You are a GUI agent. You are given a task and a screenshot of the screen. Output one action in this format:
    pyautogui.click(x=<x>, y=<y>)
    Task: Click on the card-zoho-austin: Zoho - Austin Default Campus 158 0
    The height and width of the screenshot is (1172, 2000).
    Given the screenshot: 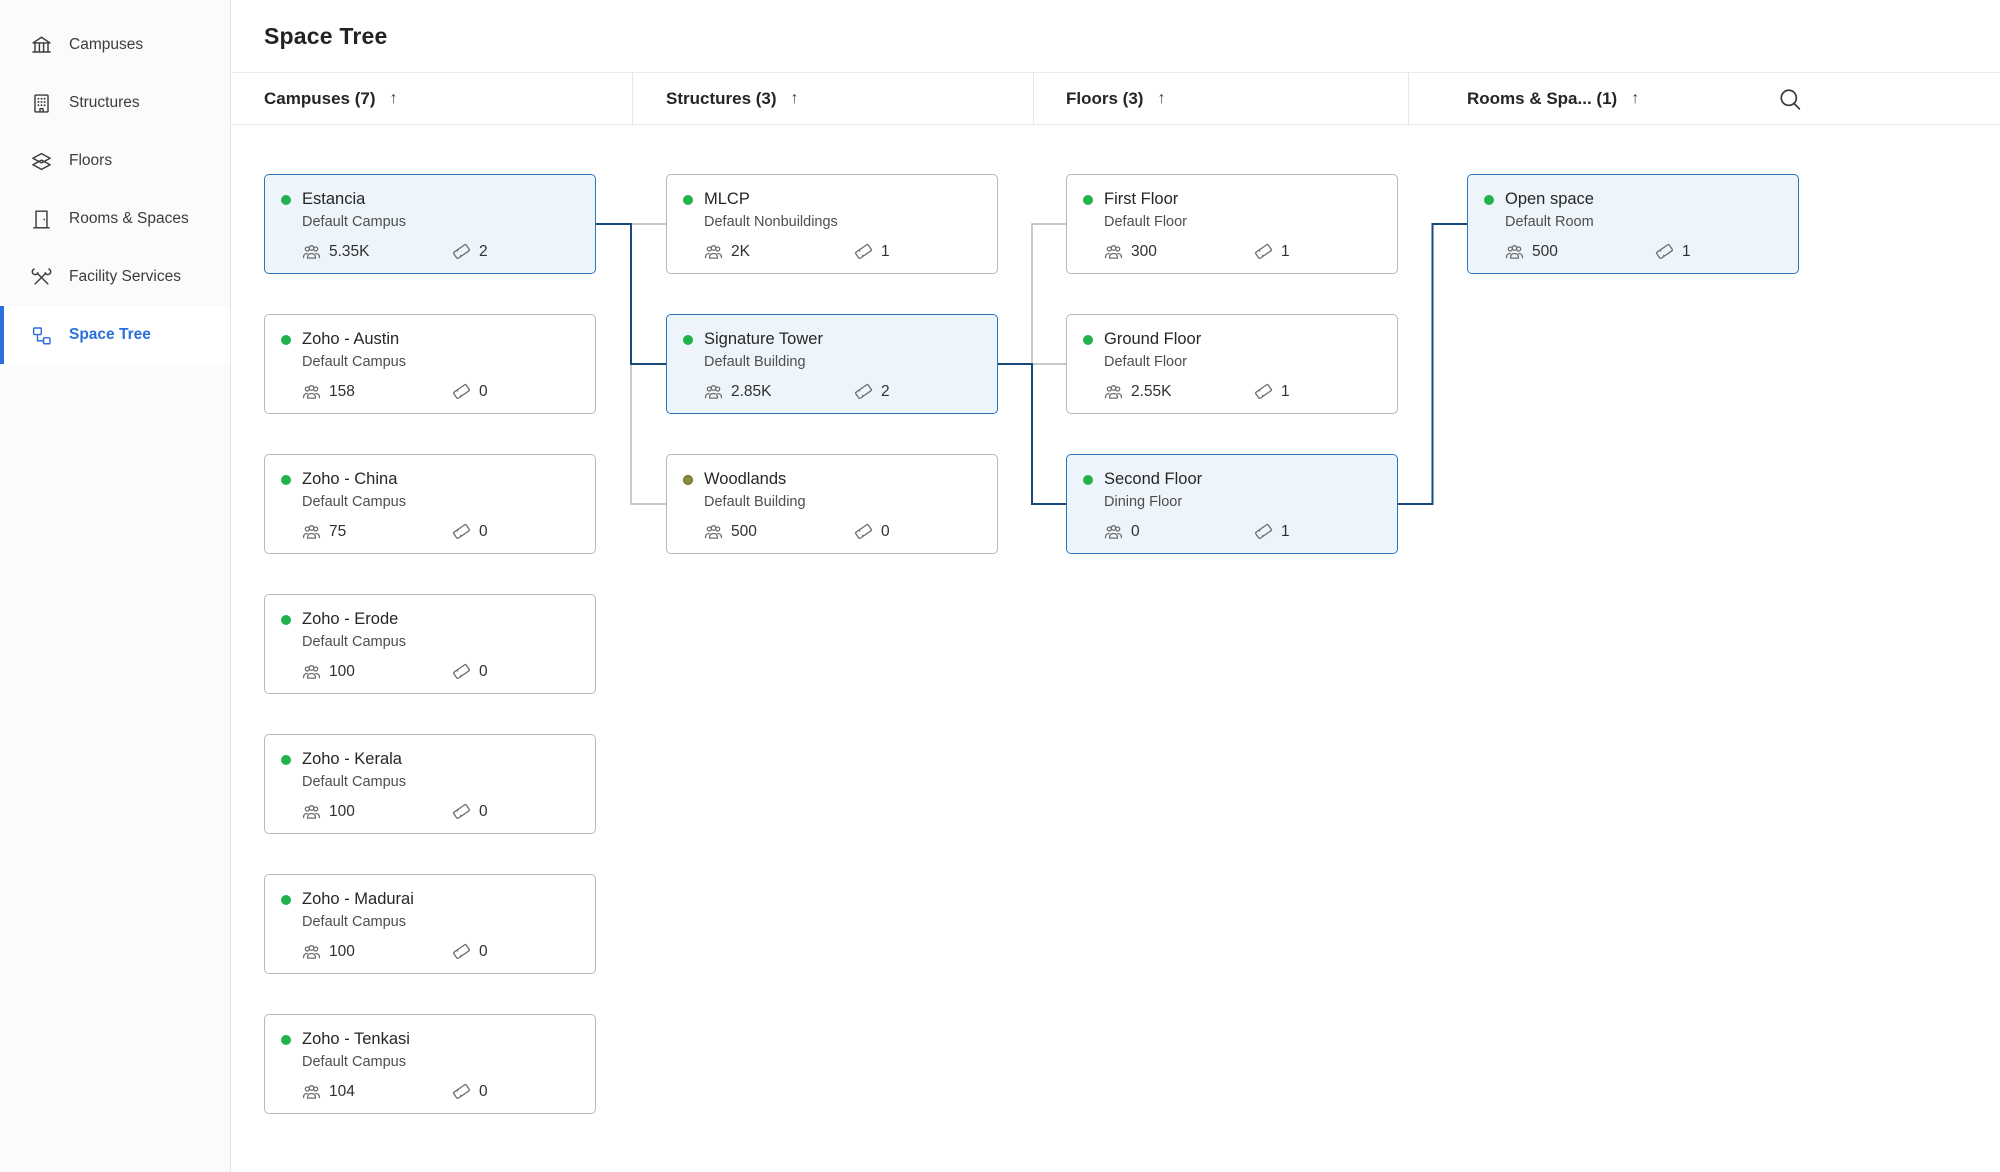 What is the action you would take?
    pyautogui.click(x=430, y=364)
    